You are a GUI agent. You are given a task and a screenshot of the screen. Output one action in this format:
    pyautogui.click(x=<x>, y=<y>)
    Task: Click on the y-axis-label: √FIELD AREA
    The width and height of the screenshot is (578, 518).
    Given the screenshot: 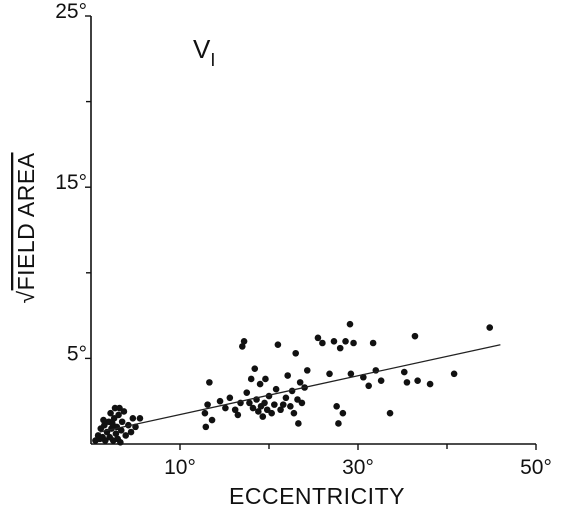 What is the action you would take?
    pyautogui.click(x=26, y=227)
    